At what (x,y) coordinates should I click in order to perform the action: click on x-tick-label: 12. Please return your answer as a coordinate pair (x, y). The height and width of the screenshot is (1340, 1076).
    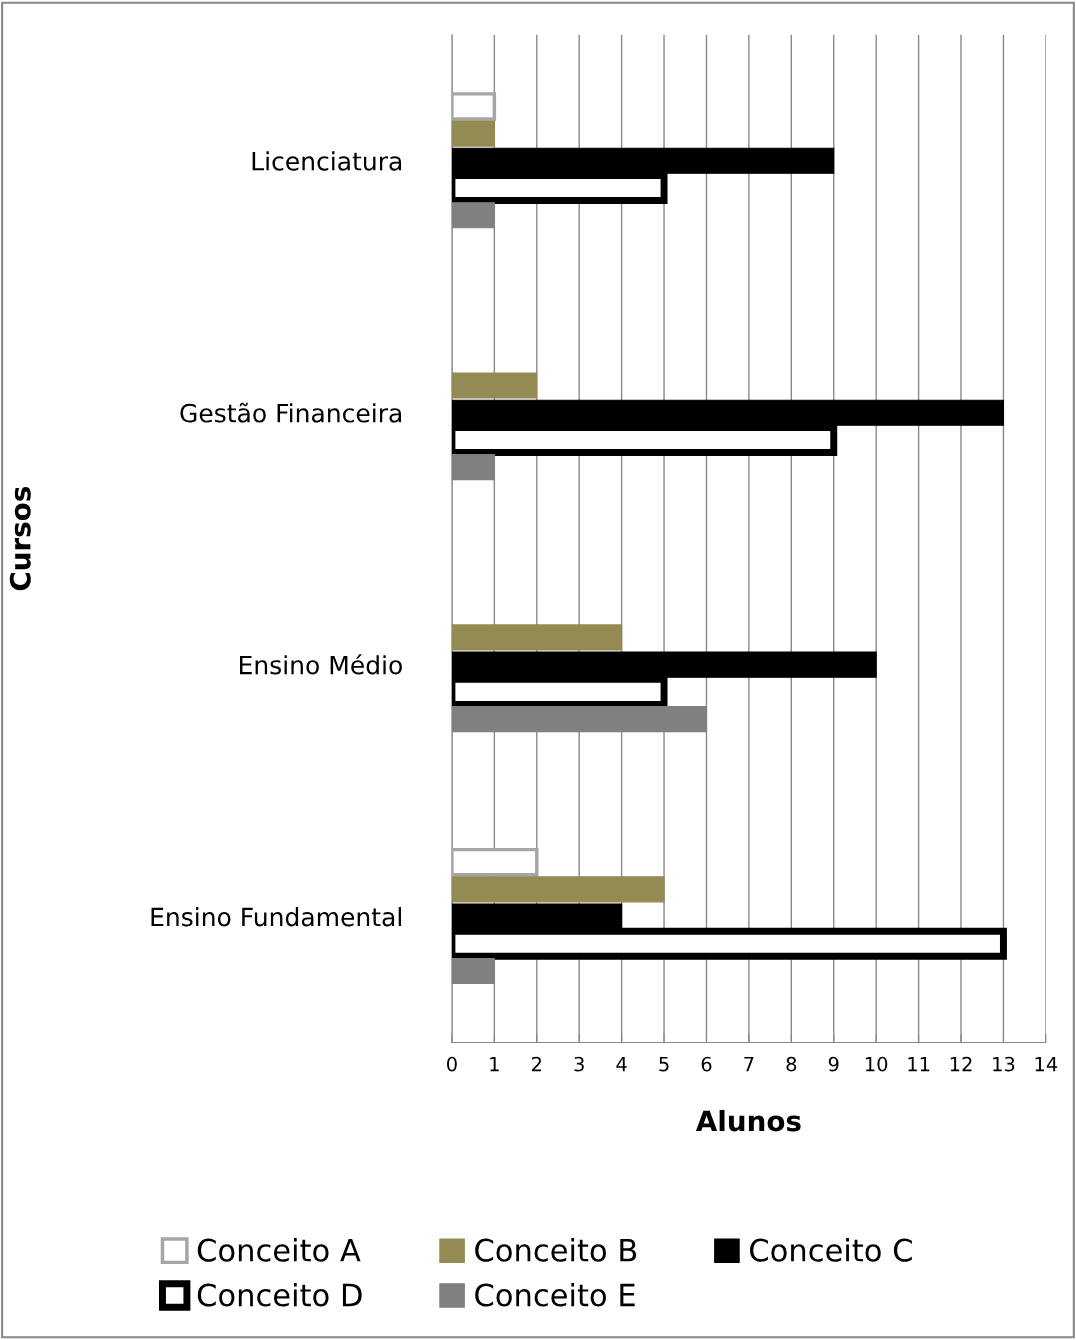
    Looking at the image, I should click on (961, 1064).